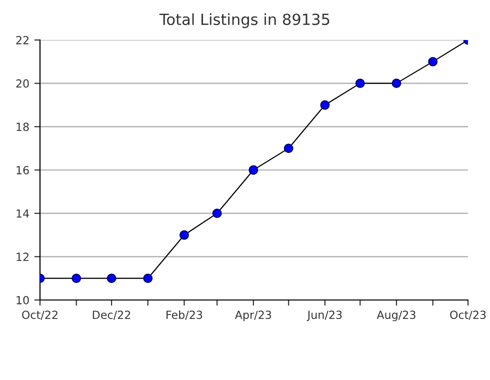 This screenshot has height=380, width=490. What do you see at coordinates (22, 127) in the screenshot?
I see `y-tick-label: 18` at bounding box center [22, 127].